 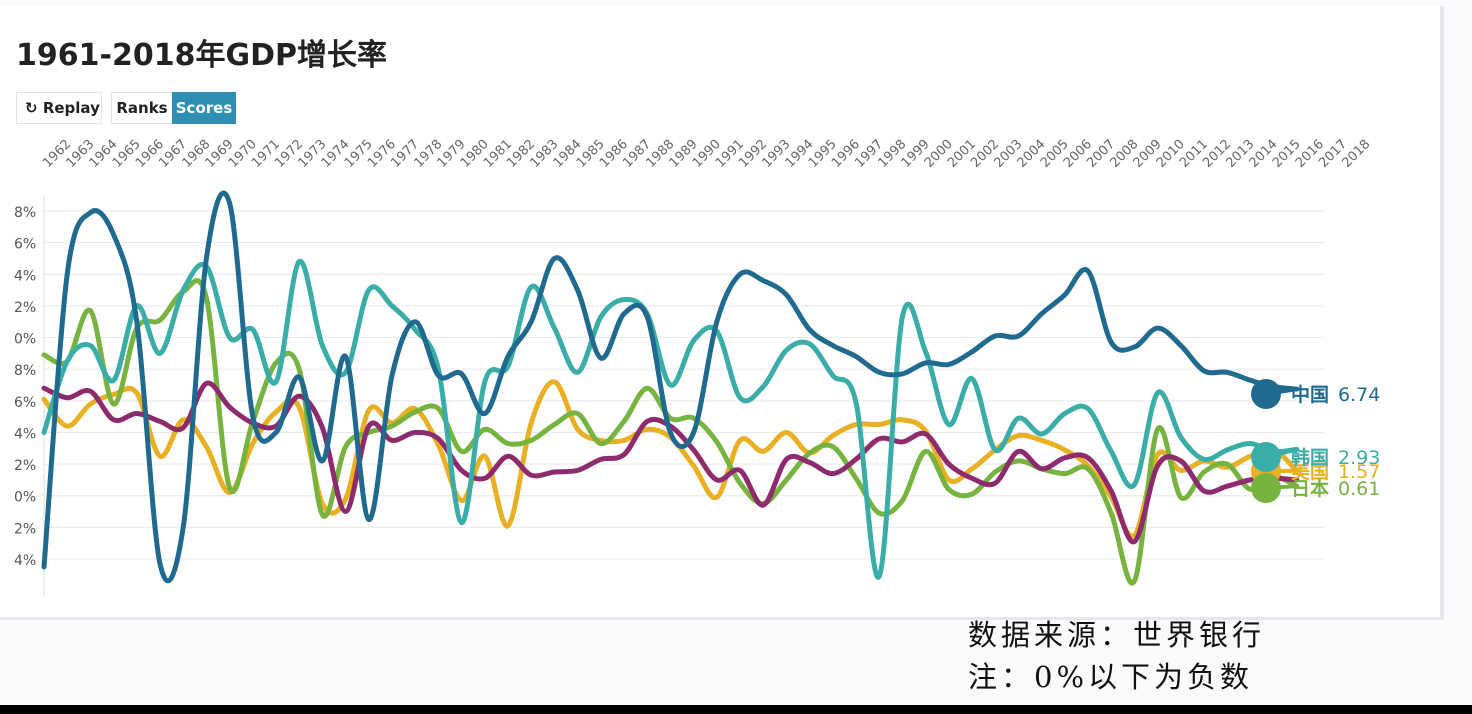 What do you see at coordinates (1116, 656) in the screenshot?
I see `source-note: 数据来源：世界银行 注：0%以下为负数` at bounding box center [1116, 656].